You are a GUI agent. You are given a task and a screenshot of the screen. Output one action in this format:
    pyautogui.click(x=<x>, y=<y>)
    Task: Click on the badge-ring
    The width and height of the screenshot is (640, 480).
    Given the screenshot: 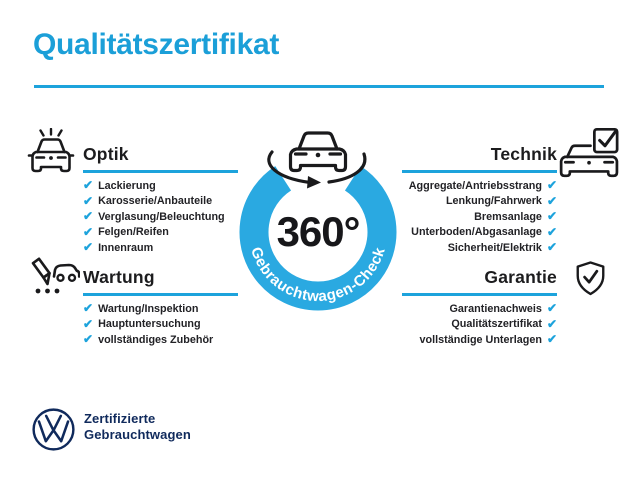 What is the action you would take?
    pyautogui.click(x=318, y=238)
    